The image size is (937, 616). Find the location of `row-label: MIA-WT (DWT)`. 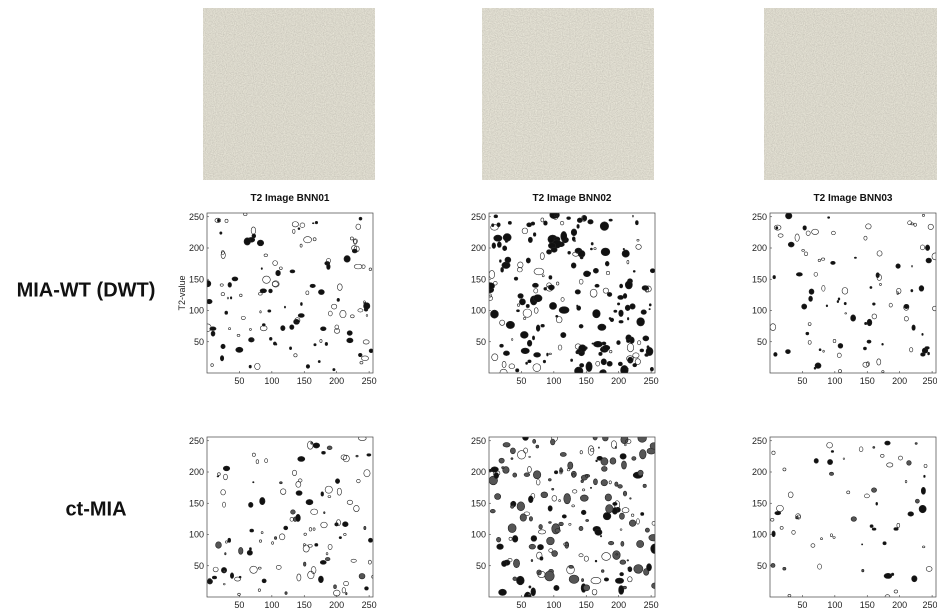

row-label: MIA-WT (DWT) is located at coordinates (86, 290).